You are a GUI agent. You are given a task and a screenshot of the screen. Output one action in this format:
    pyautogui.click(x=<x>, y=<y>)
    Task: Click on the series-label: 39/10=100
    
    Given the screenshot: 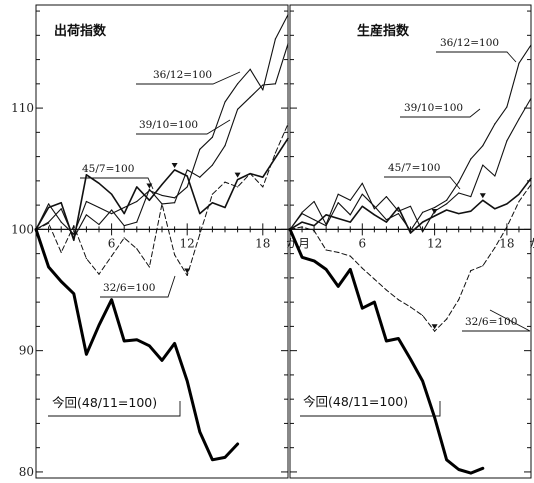 What is the action you would take?
    pyautogui.click(x=433, y=108)
    